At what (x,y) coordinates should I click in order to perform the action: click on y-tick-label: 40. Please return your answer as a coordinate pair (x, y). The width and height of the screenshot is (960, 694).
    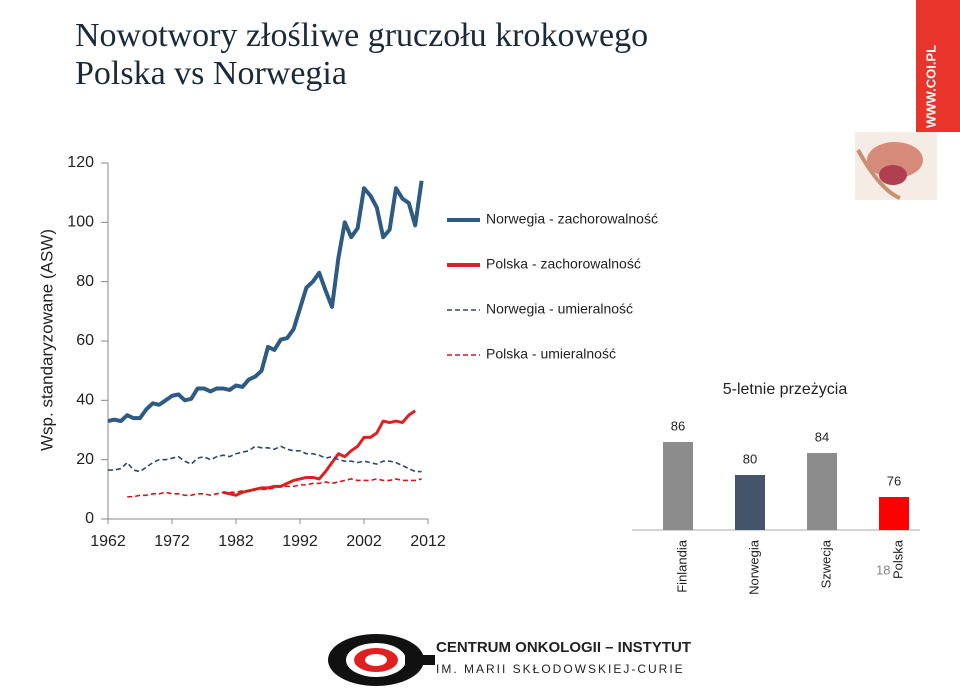
    Looking at the image, I should click on (85, 400).